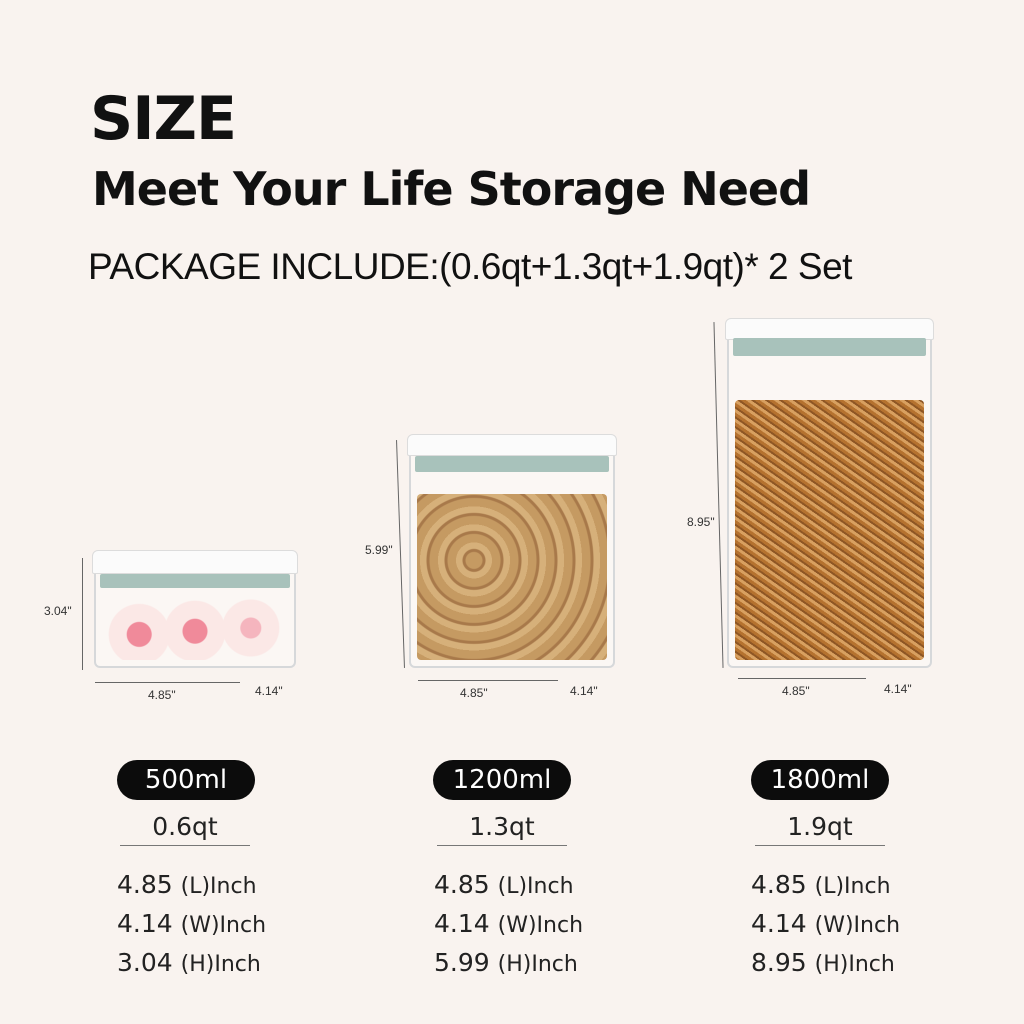  Describe the element at coordinates (186, 780) in the screenshot. I see `volume-badge: 500ml` at that location.